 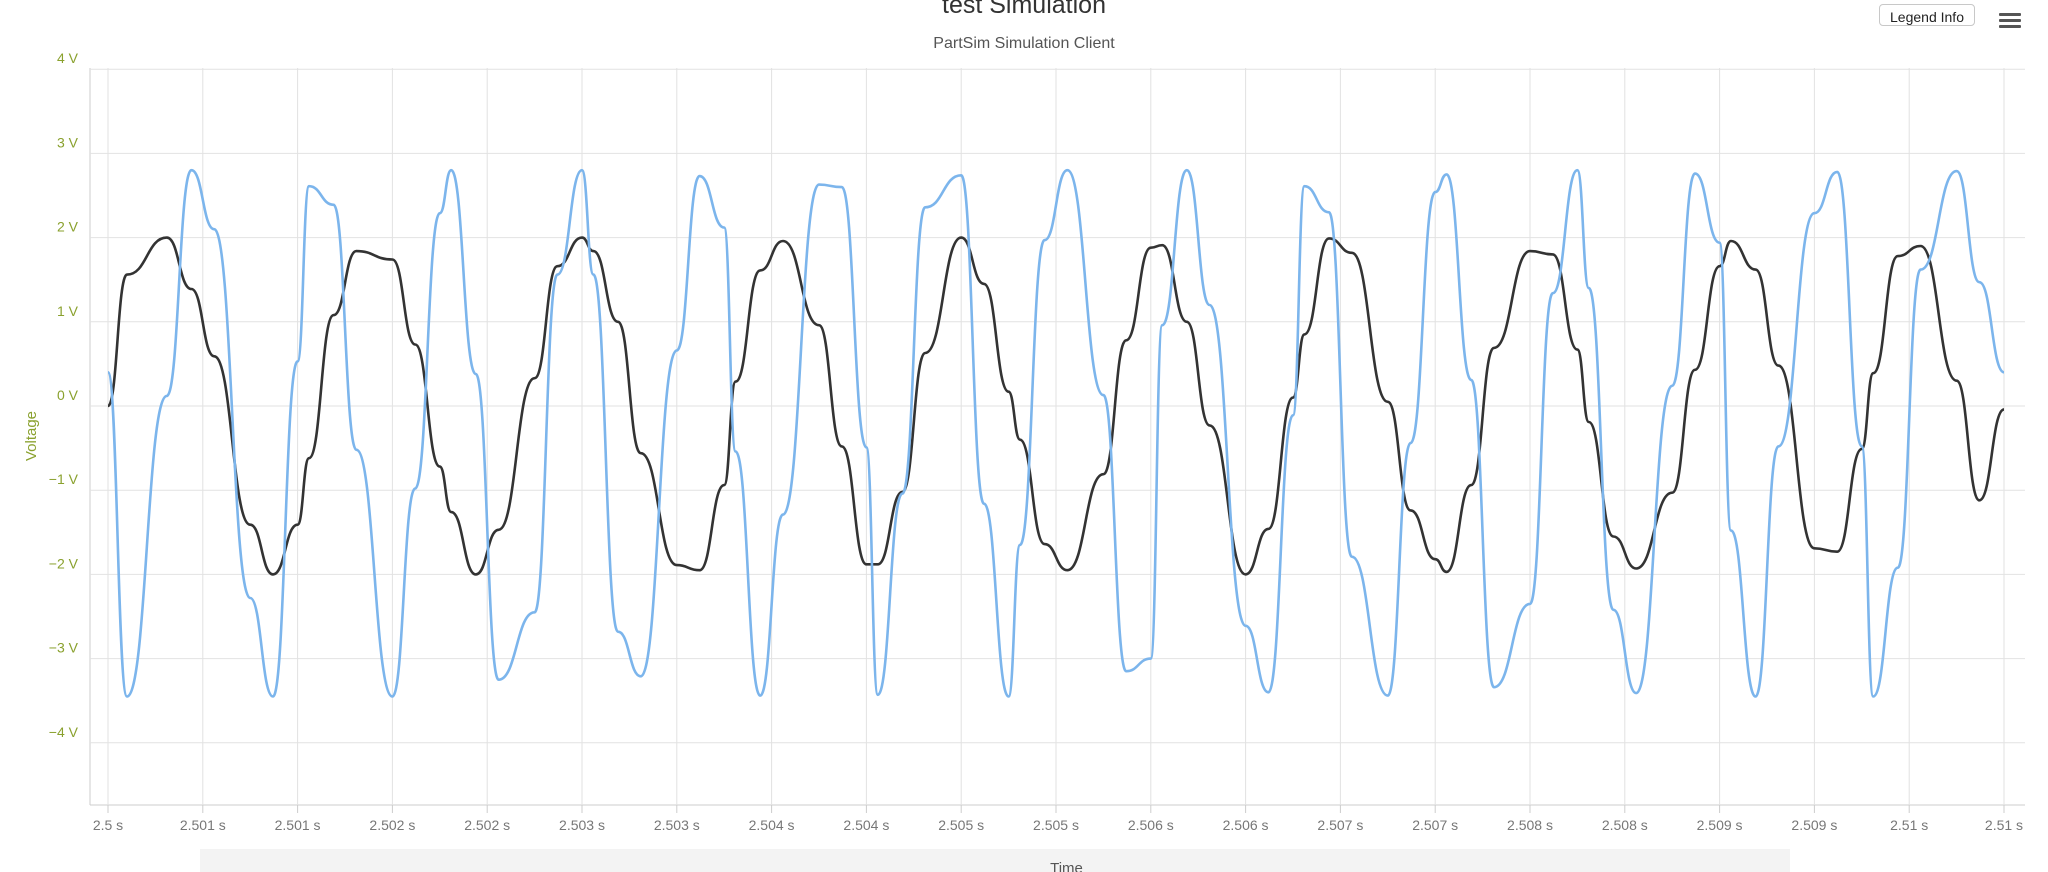 What do you see at coordinates (64, 563) in the screenshot?
I see `y-tick-label: −2 V` at bounding box center [64, 563].